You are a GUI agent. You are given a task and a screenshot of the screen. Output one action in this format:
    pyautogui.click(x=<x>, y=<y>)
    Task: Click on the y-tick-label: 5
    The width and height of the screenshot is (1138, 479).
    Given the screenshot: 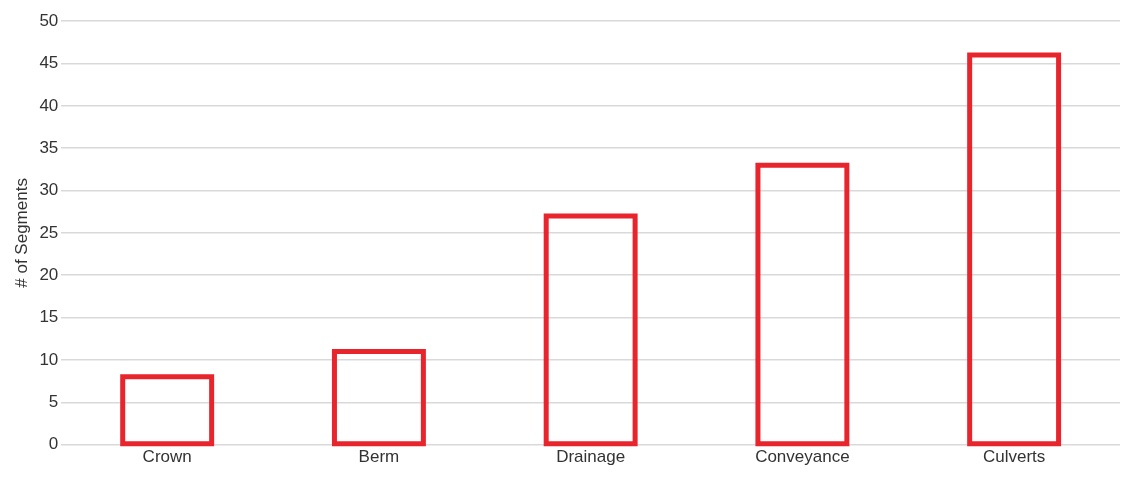 What is the action you would take?
    pyautogui.click(x=53, y=401)
    